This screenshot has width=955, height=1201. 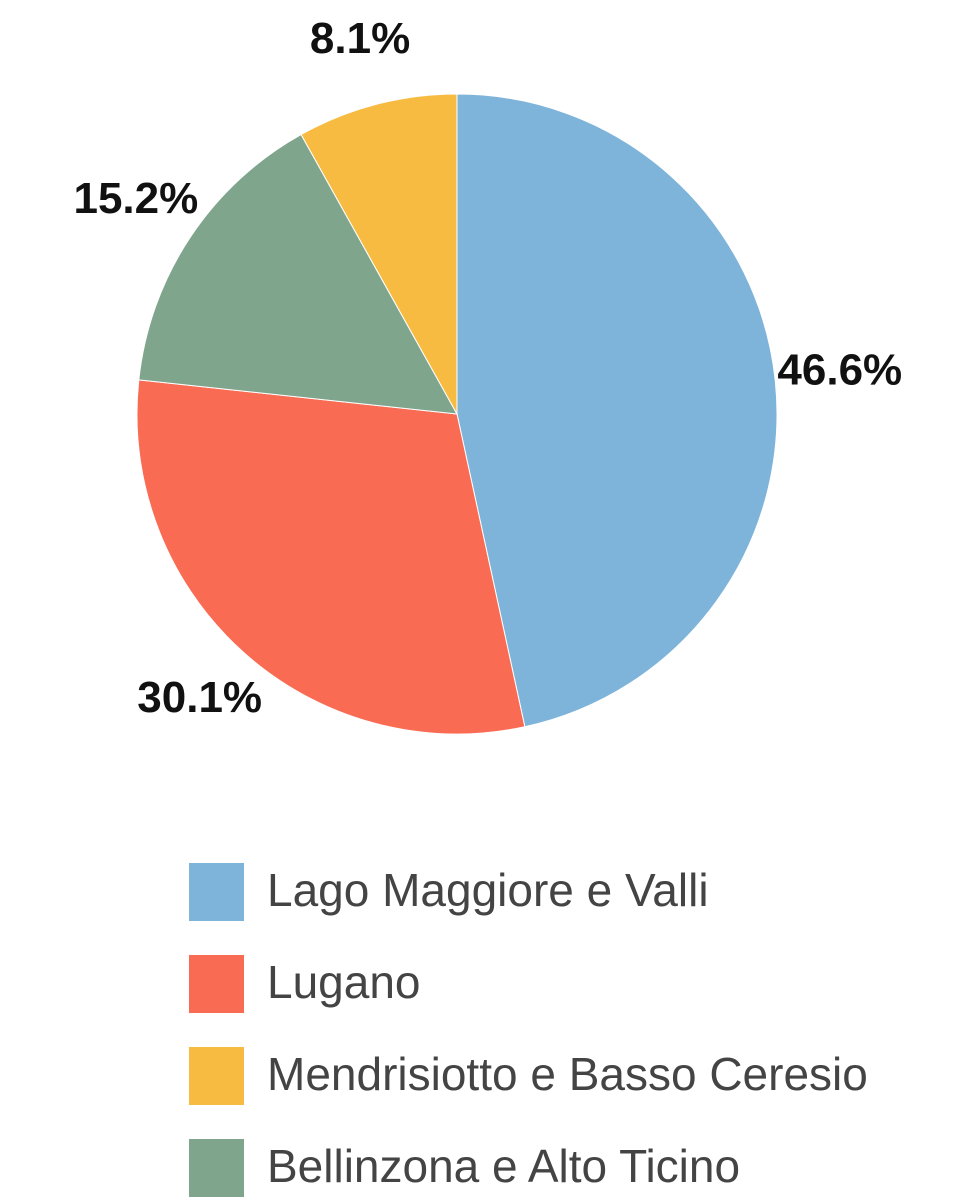 What do you see at coordinates (503, 1166) in the screenshot?
I see `legend-label: Bellinzona e Alto Ticino` at bounding box center [503, 1166].